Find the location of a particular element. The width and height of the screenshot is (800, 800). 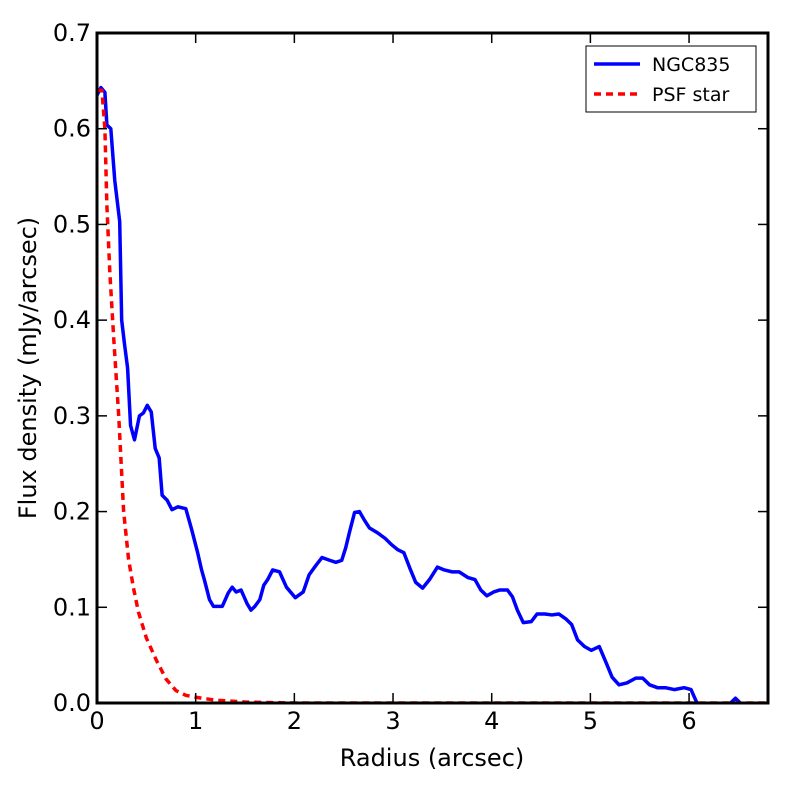

y-tick-label: 0.7 is located at coordinates (72, 33).